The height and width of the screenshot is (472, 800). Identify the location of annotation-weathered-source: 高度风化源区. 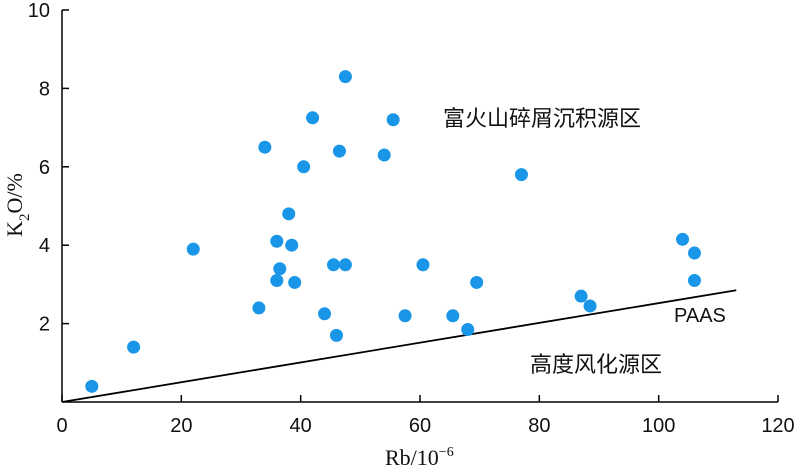
(596, 365).